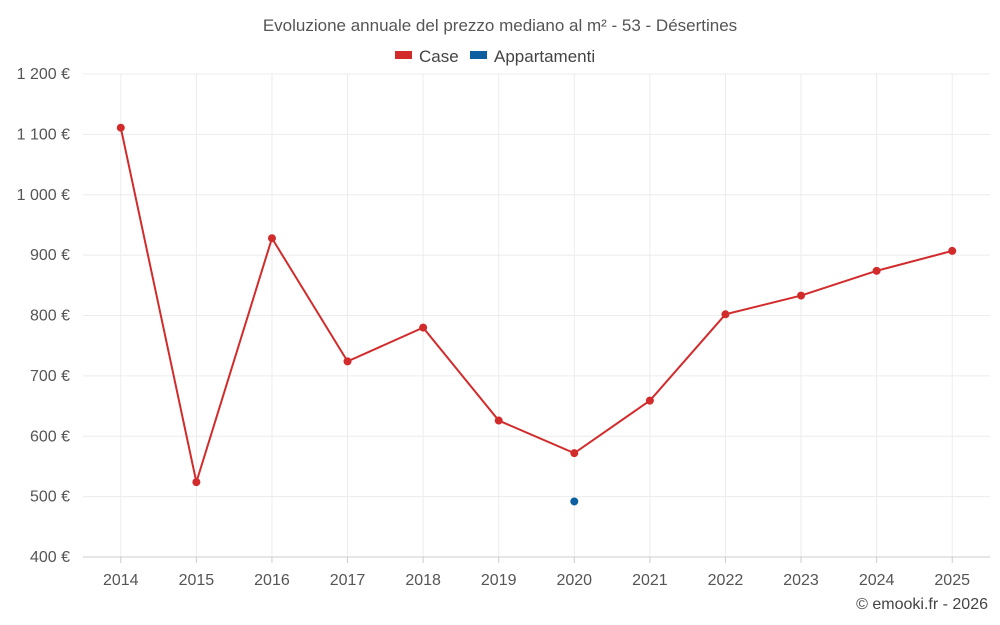 Image resolution: width=1000 pixels, height=625 pixels. Describe the element at coordinates (50, 436) in the screenshot. I see `y-tick-label: 600 €` at that location.